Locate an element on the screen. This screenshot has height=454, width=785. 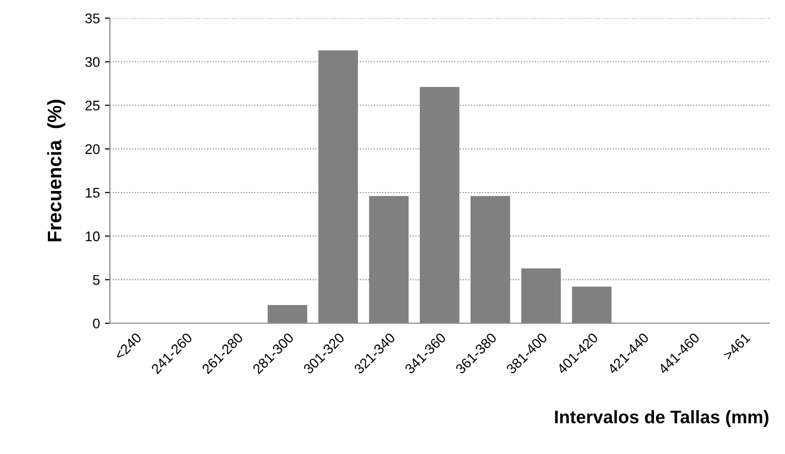
y-tick-label: 20 is located at coordinates (92, 149).